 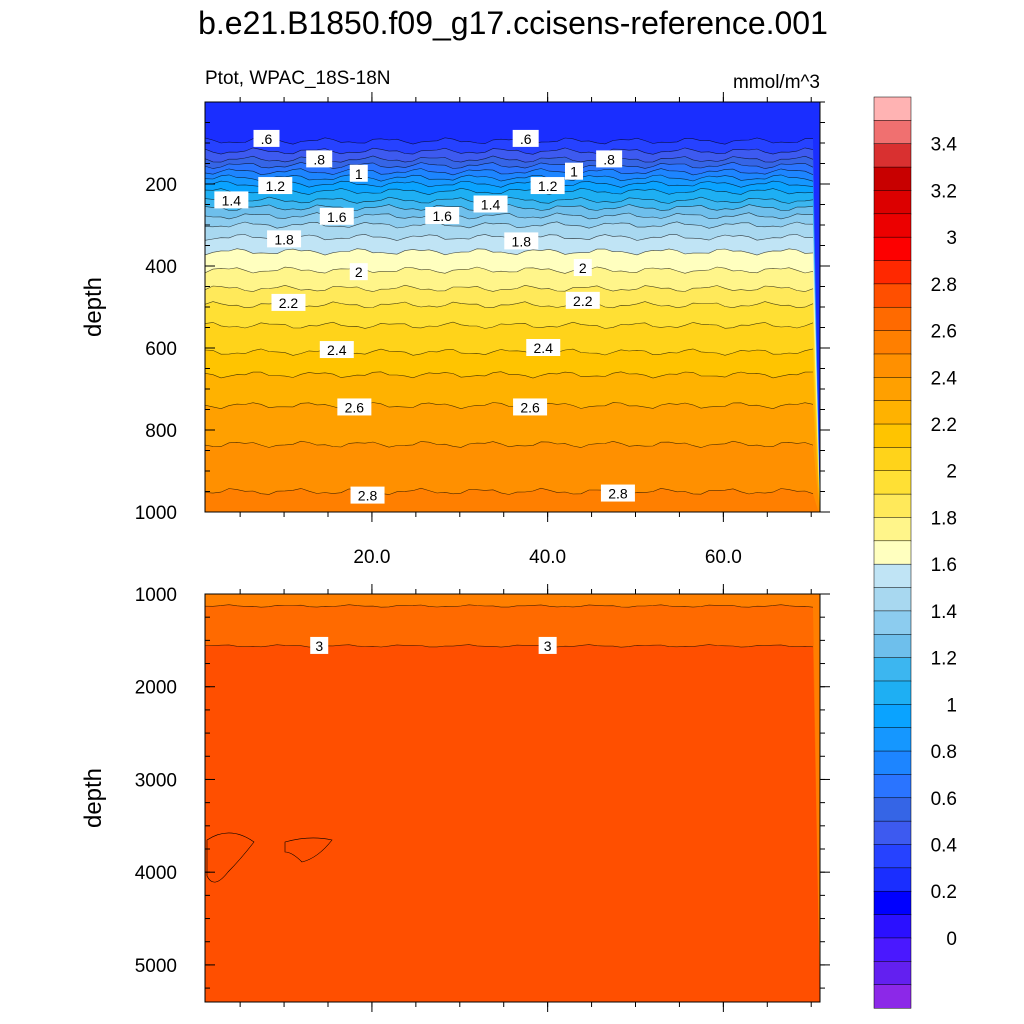 What do you see at coordinates (951, 472) in the screenshot?
I see `colorbar-label: 2` at bounding box center [951, 472].